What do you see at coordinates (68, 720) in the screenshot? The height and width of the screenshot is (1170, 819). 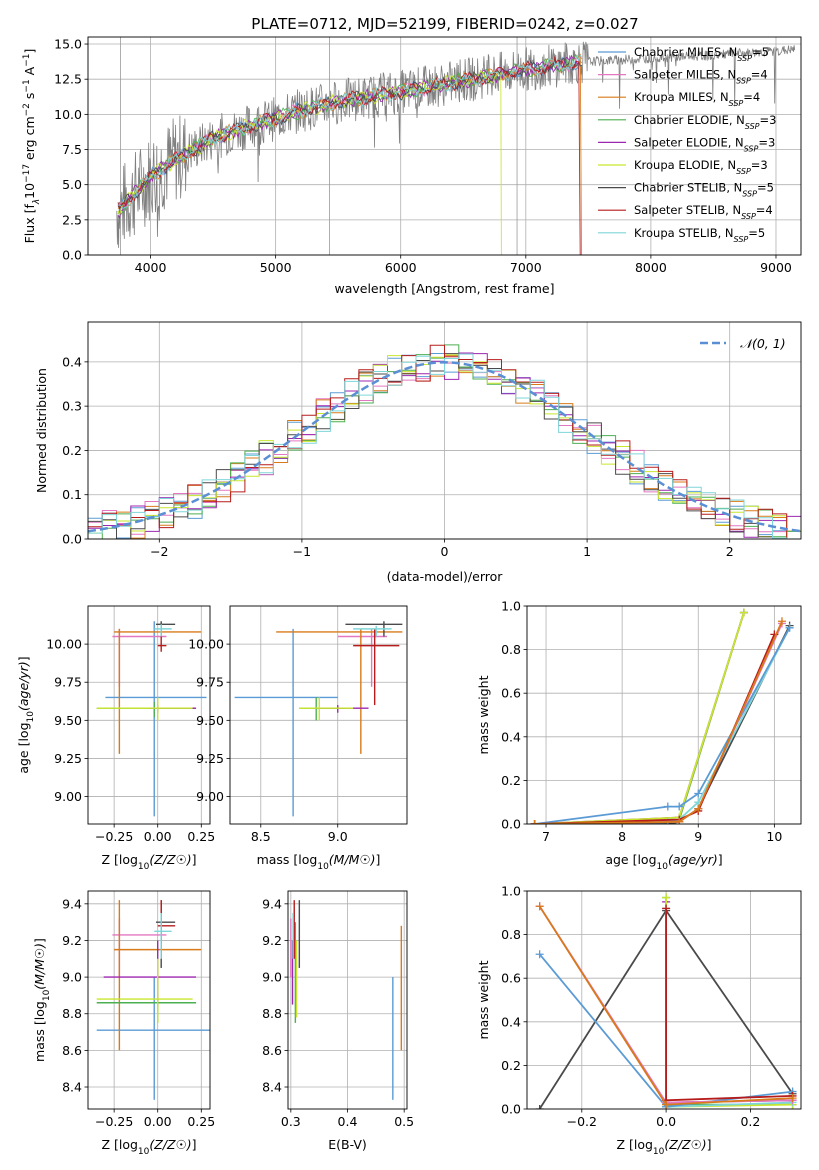 I see `tick-label-y: 9.50` at bounding box center [68, 720].